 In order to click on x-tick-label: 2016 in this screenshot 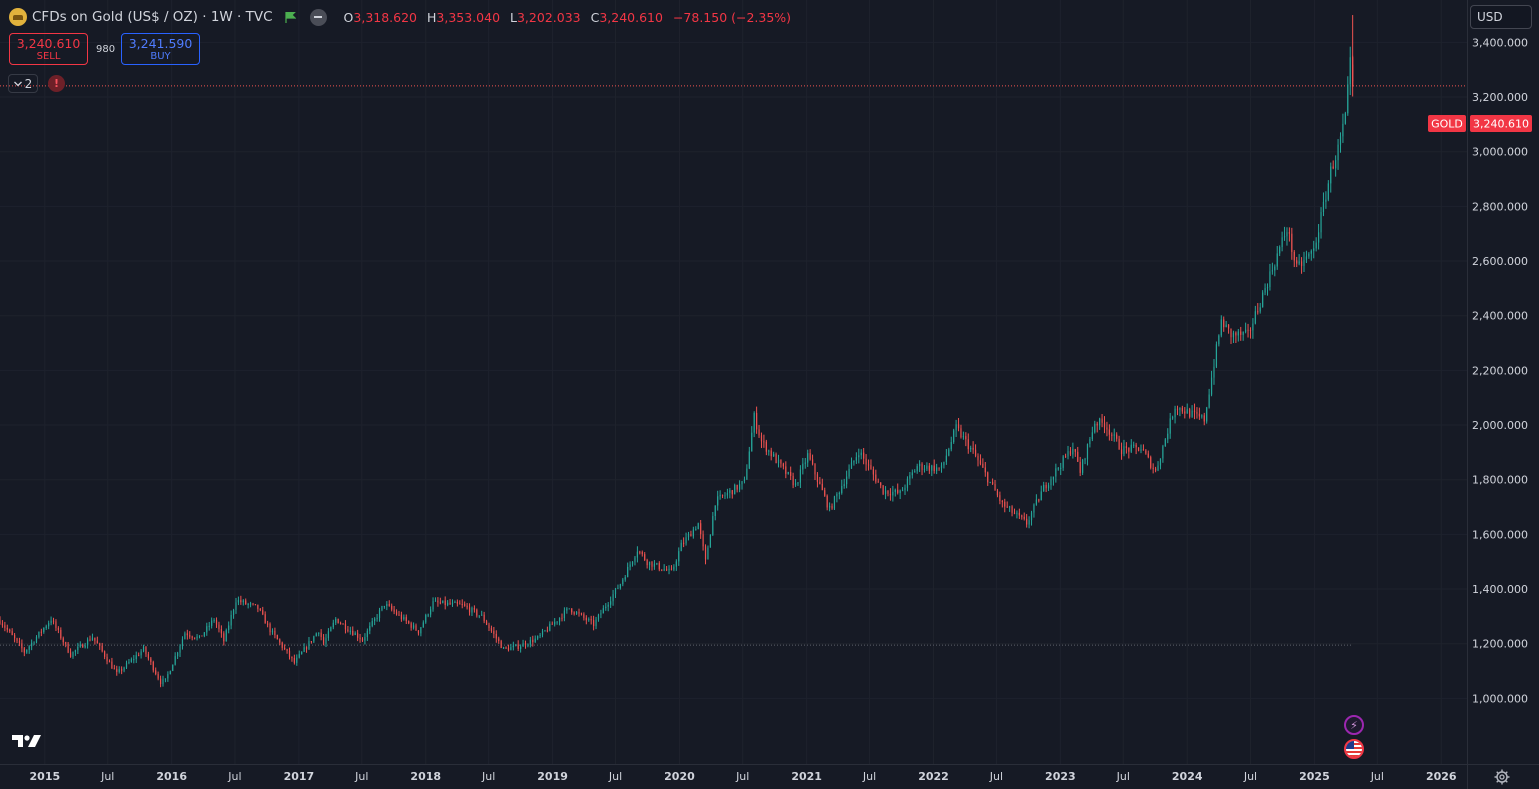, I will do `click(171, 776)`.